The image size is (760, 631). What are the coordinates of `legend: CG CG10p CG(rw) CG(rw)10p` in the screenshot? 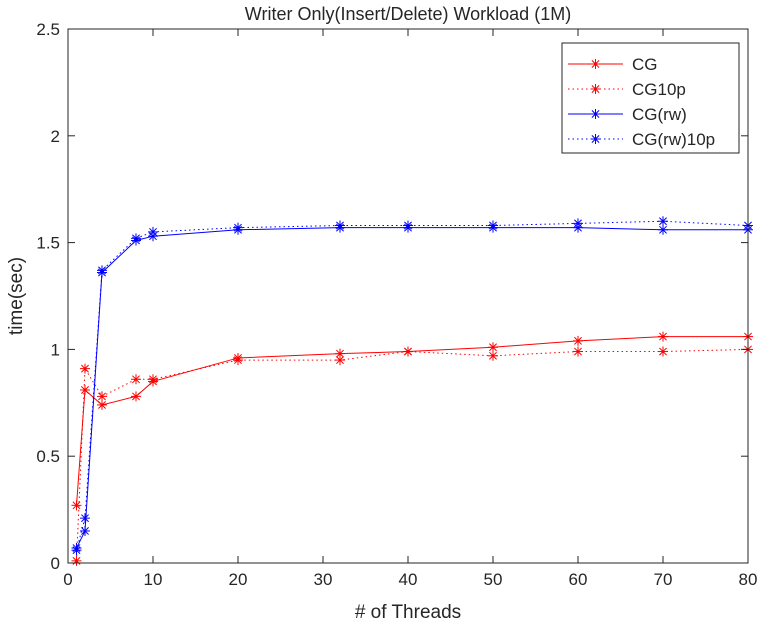 It's located at (650, 98).